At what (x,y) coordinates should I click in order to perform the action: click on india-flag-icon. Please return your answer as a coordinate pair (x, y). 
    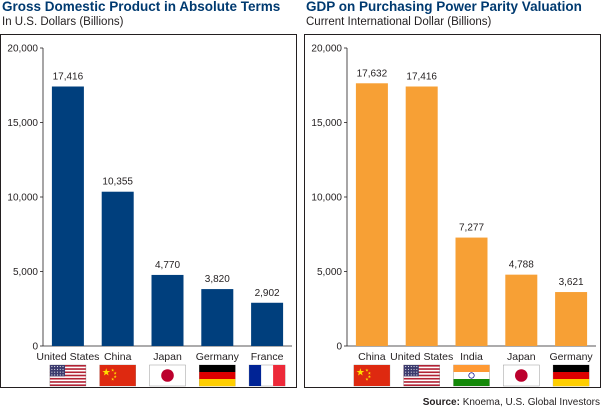
    Looking at the image, I should click on (471, 375).